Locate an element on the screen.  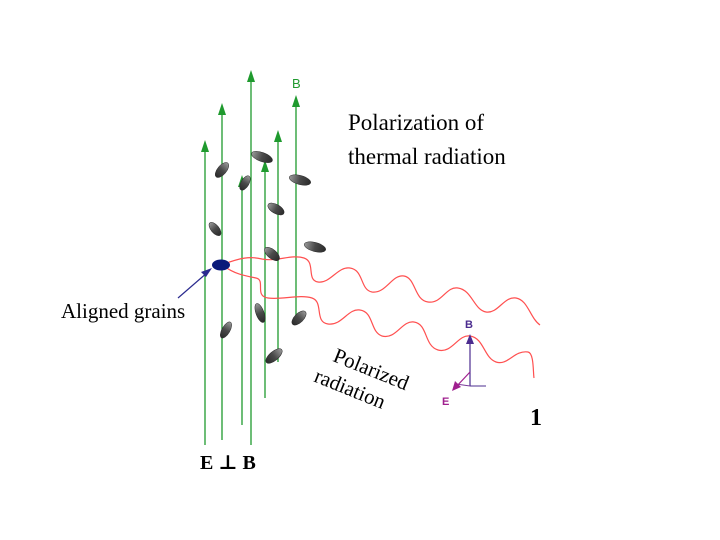
polarized-radiation-label: Polarized radiation is located at coordinates (362, 378).